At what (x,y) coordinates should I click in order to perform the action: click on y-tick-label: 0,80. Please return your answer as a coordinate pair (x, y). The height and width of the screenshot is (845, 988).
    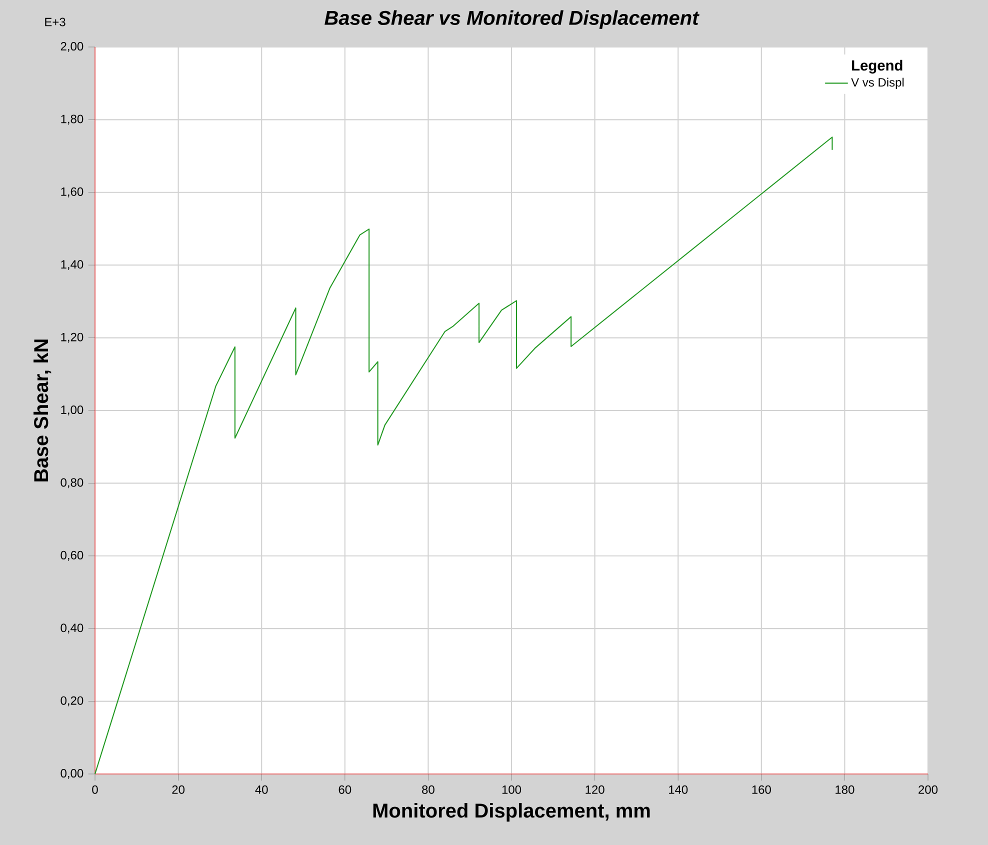
    Looking at the image, I should click on (72, 483).